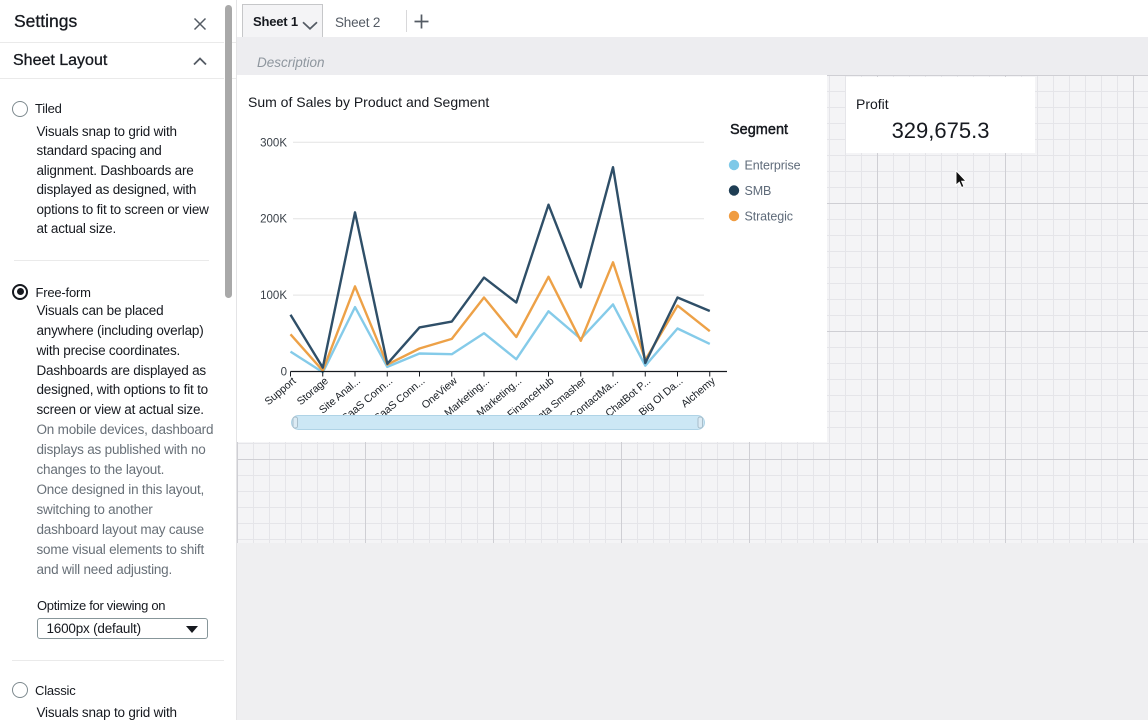 The height and width of the screenshot is (722, 1148). I want to click on svg-text: 100K, so click(273, 296).